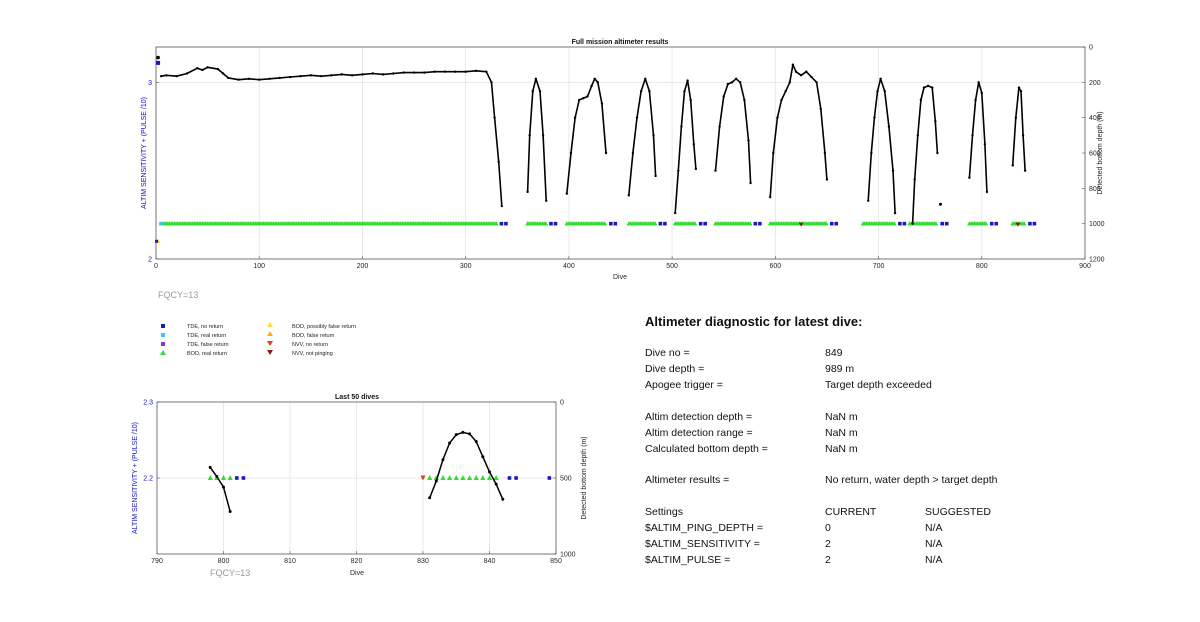 The image size is (1200, 622). I want to click on legend-marker-bod-real-return, so click(163, 352).